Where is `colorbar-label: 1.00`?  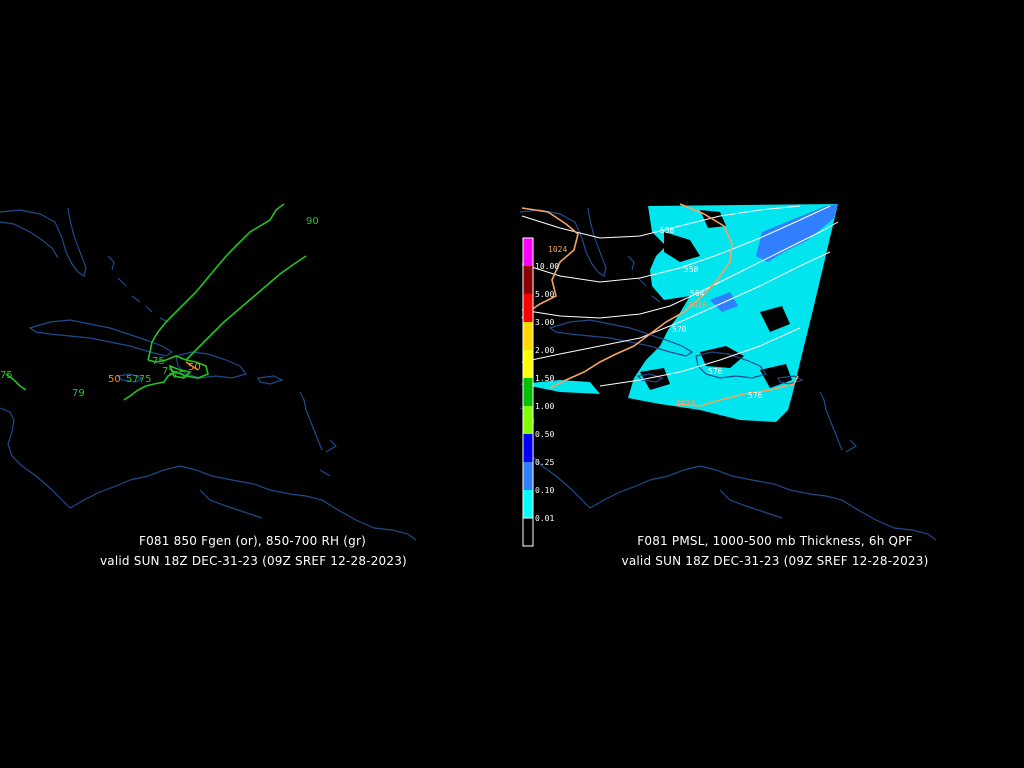 colorbar-label: 1.00 is located at coordinates (544, 406).